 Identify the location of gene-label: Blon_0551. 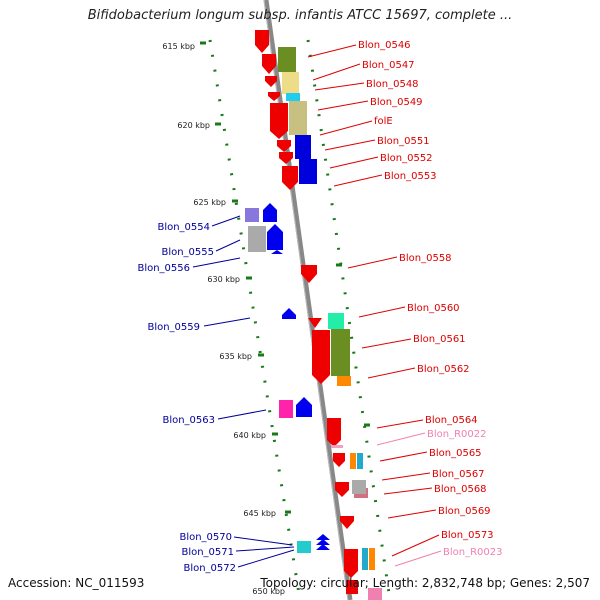
(403, 141).